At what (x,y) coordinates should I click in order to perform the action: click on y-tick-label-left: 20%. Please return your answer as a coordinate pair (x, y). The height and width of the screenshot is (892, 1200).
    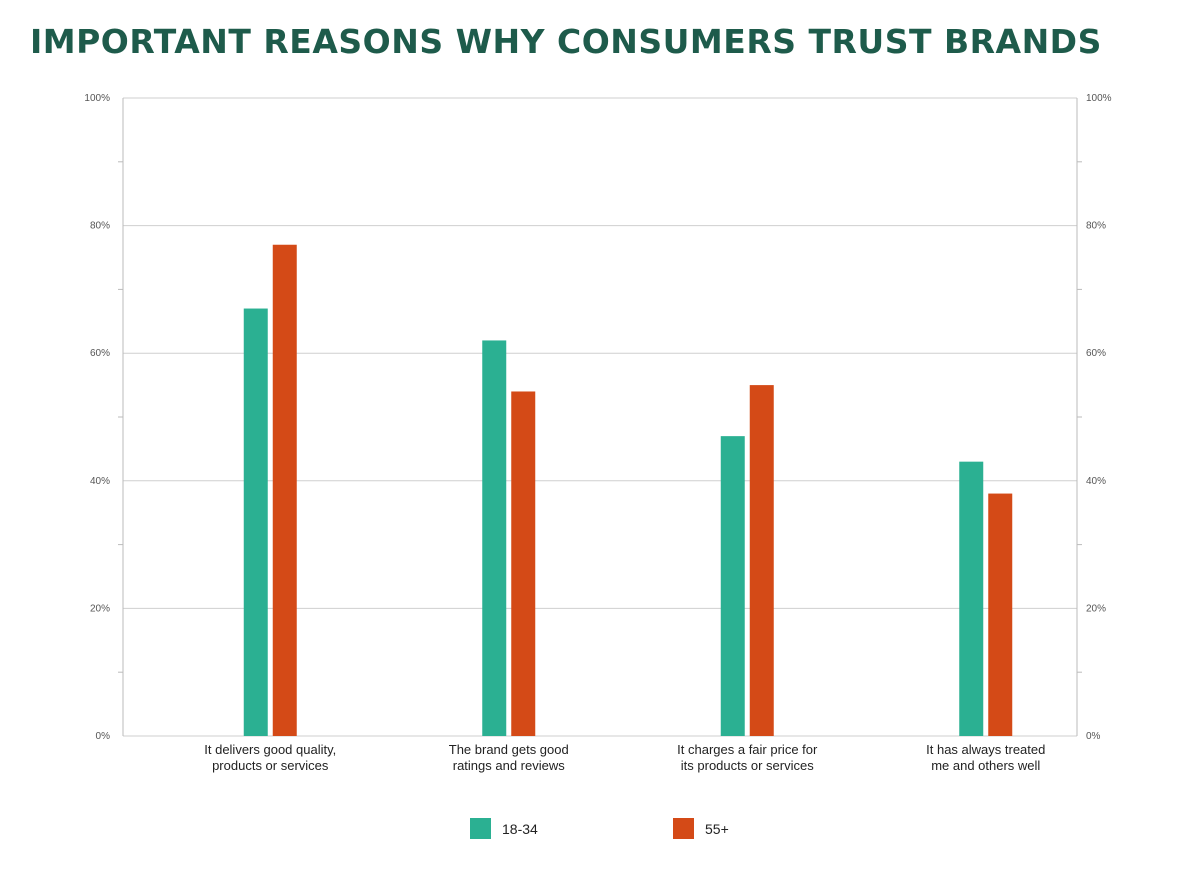
    Looking at the image, I should click on (100, 608).